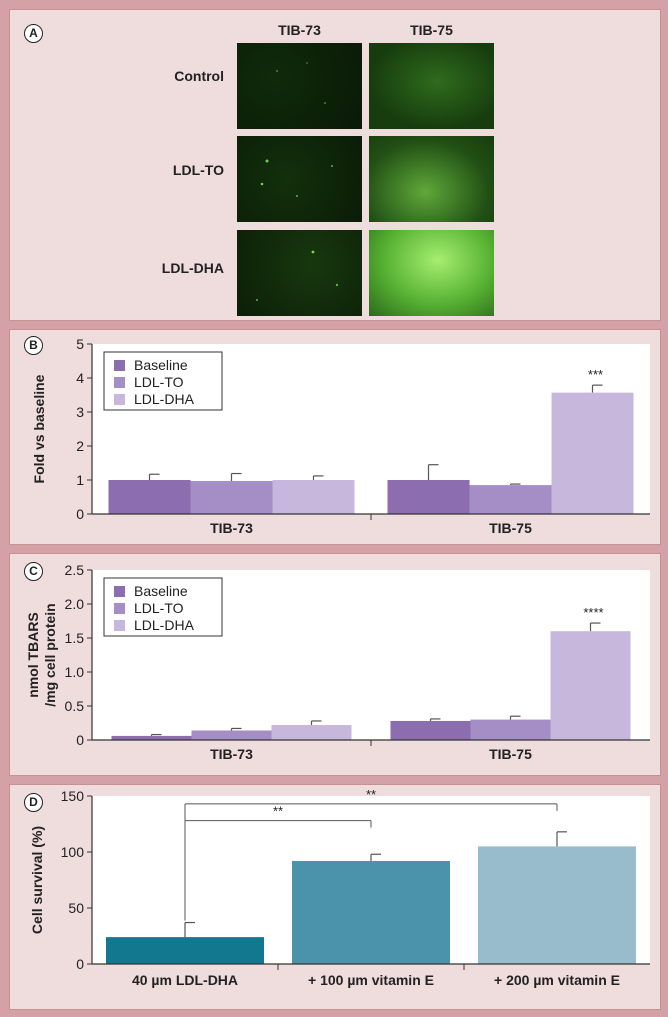  Describe the element at coordinates (231, 528) in the screenshot. I see `fold-chart-xtick-label: TIB-73` at that location.